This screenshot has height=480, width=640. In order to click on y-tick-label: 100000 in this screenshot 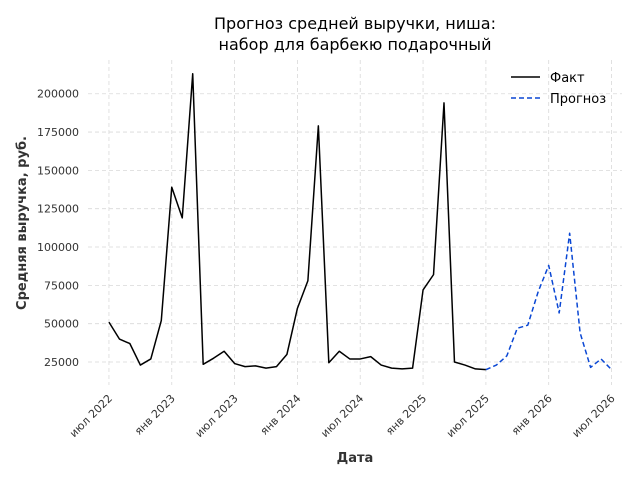, I will do `click(58, 247)`.